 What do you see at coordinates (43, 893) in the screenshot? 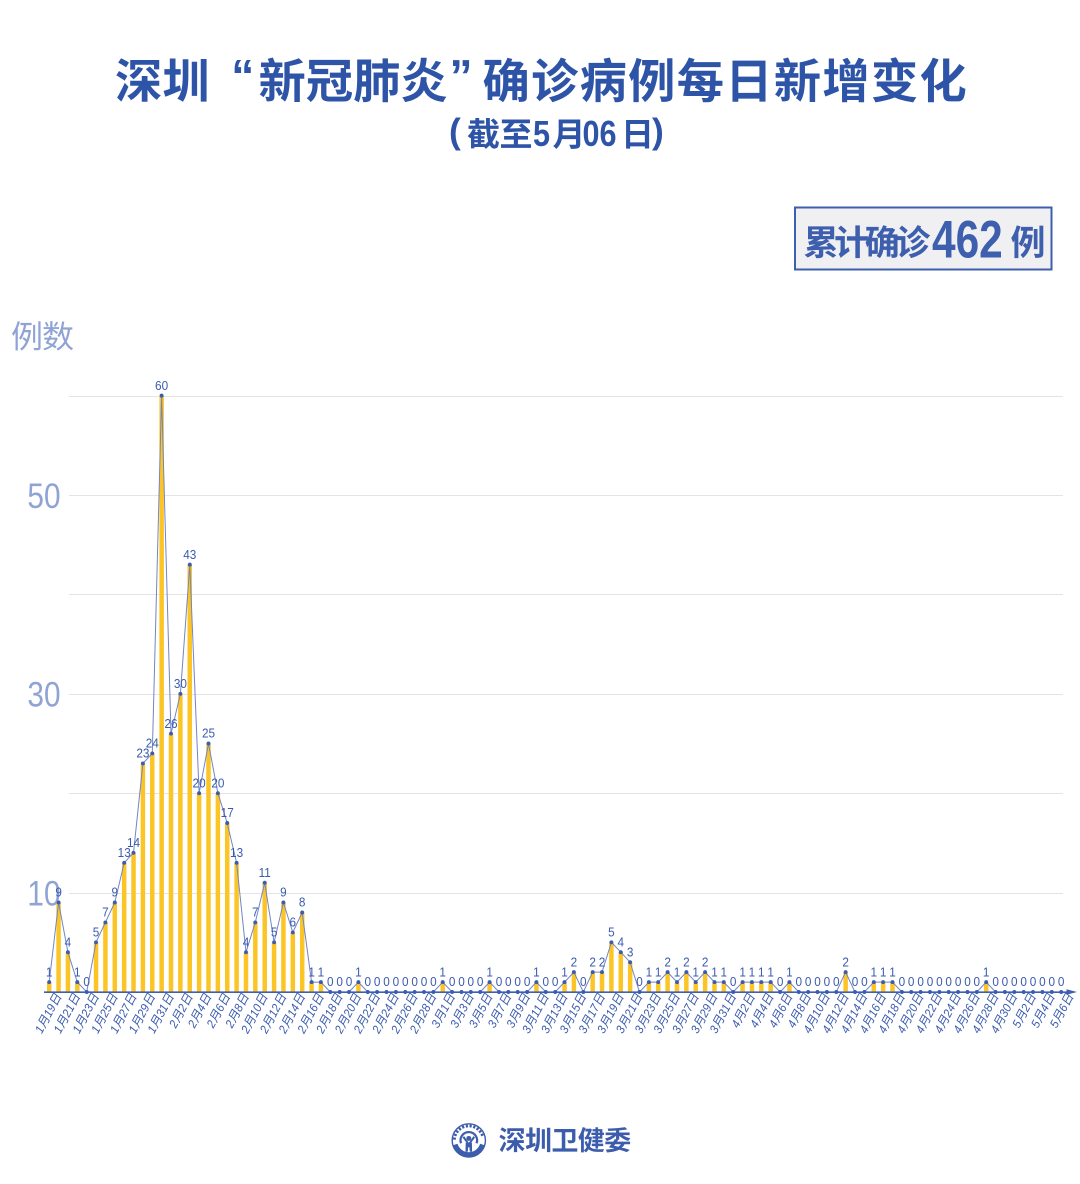
I see `svg-text: 10` at bounding box center [43, 893].